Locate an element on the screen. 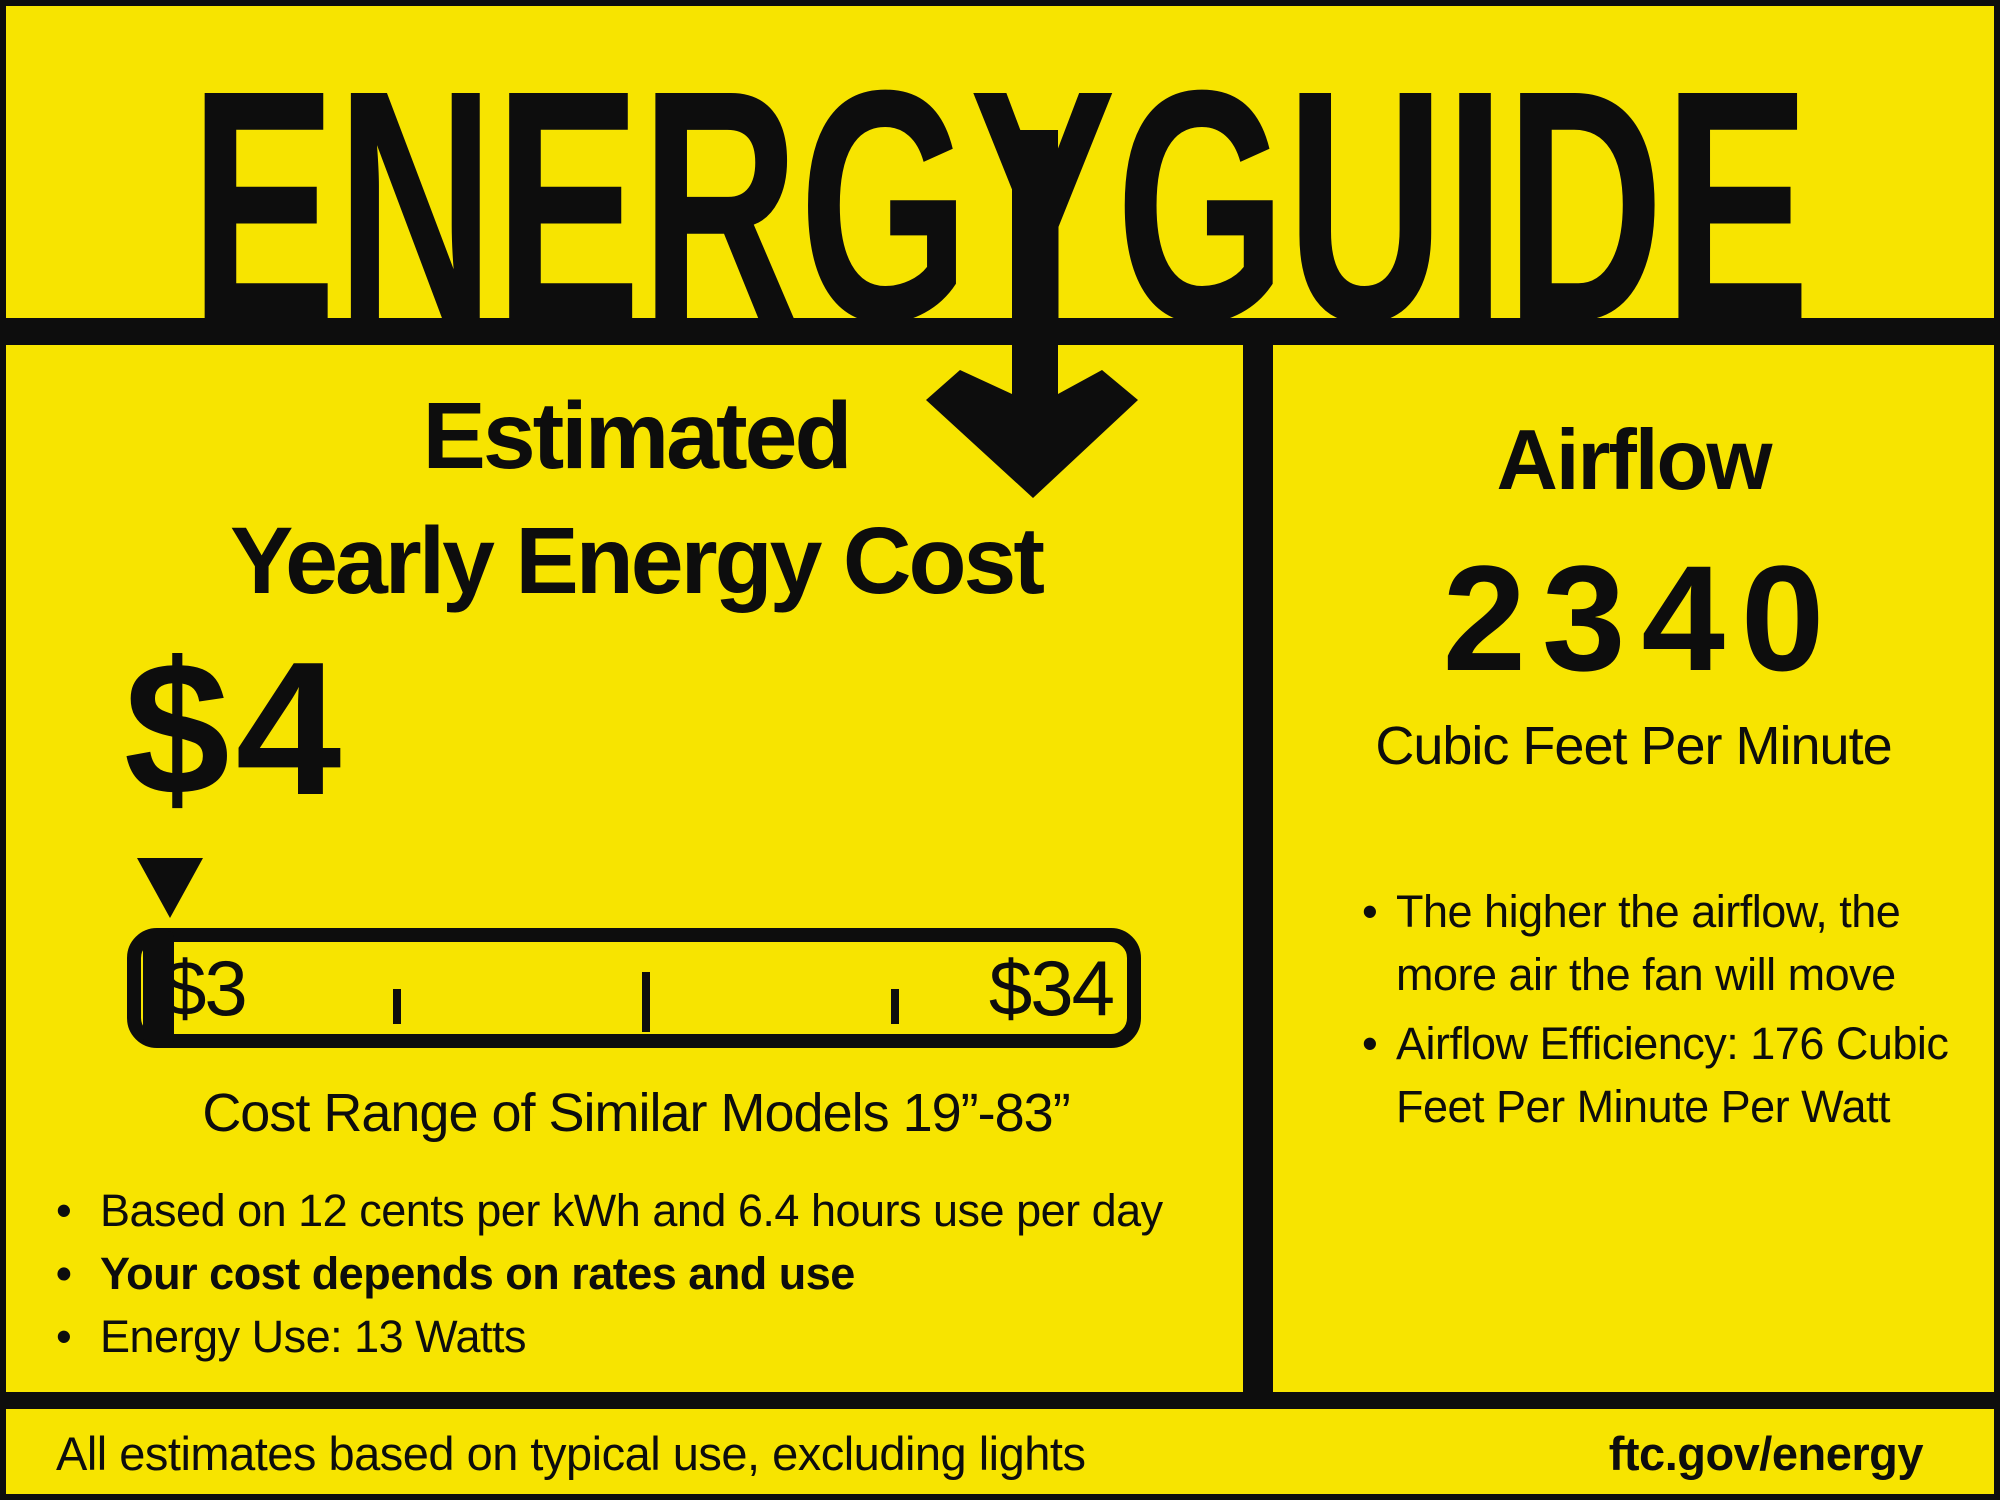 The width and height of the screenshot is (2000, 1500). list-item: • Your cost depends on rates and use is located at coordinates (651, 1273).